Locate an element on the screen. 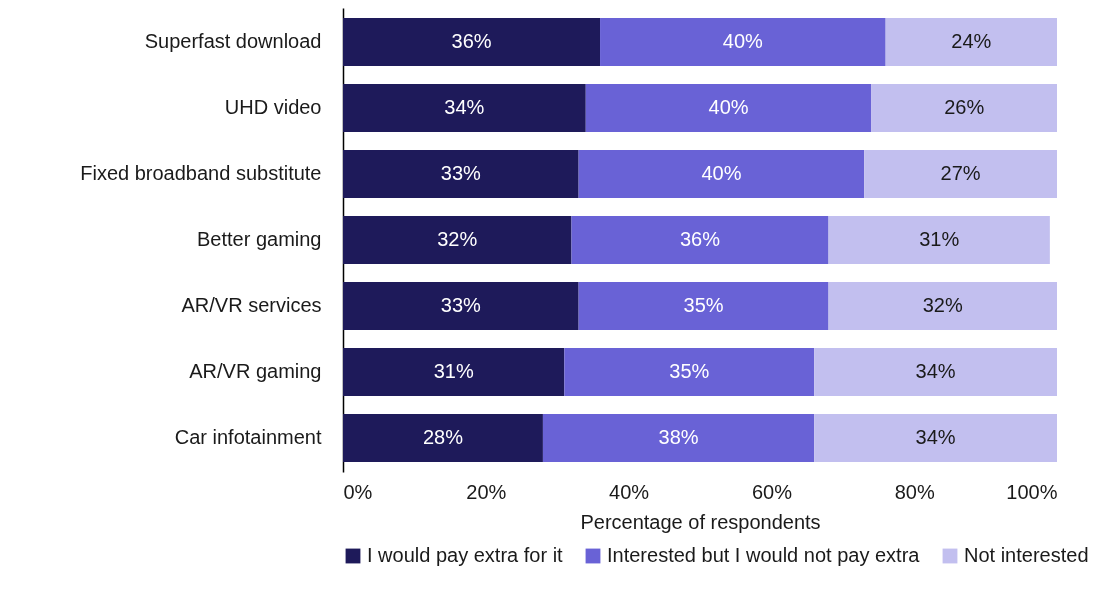 The image size is (1096, 614). x-tick-label: 60% is located at coordinates (772, 491).